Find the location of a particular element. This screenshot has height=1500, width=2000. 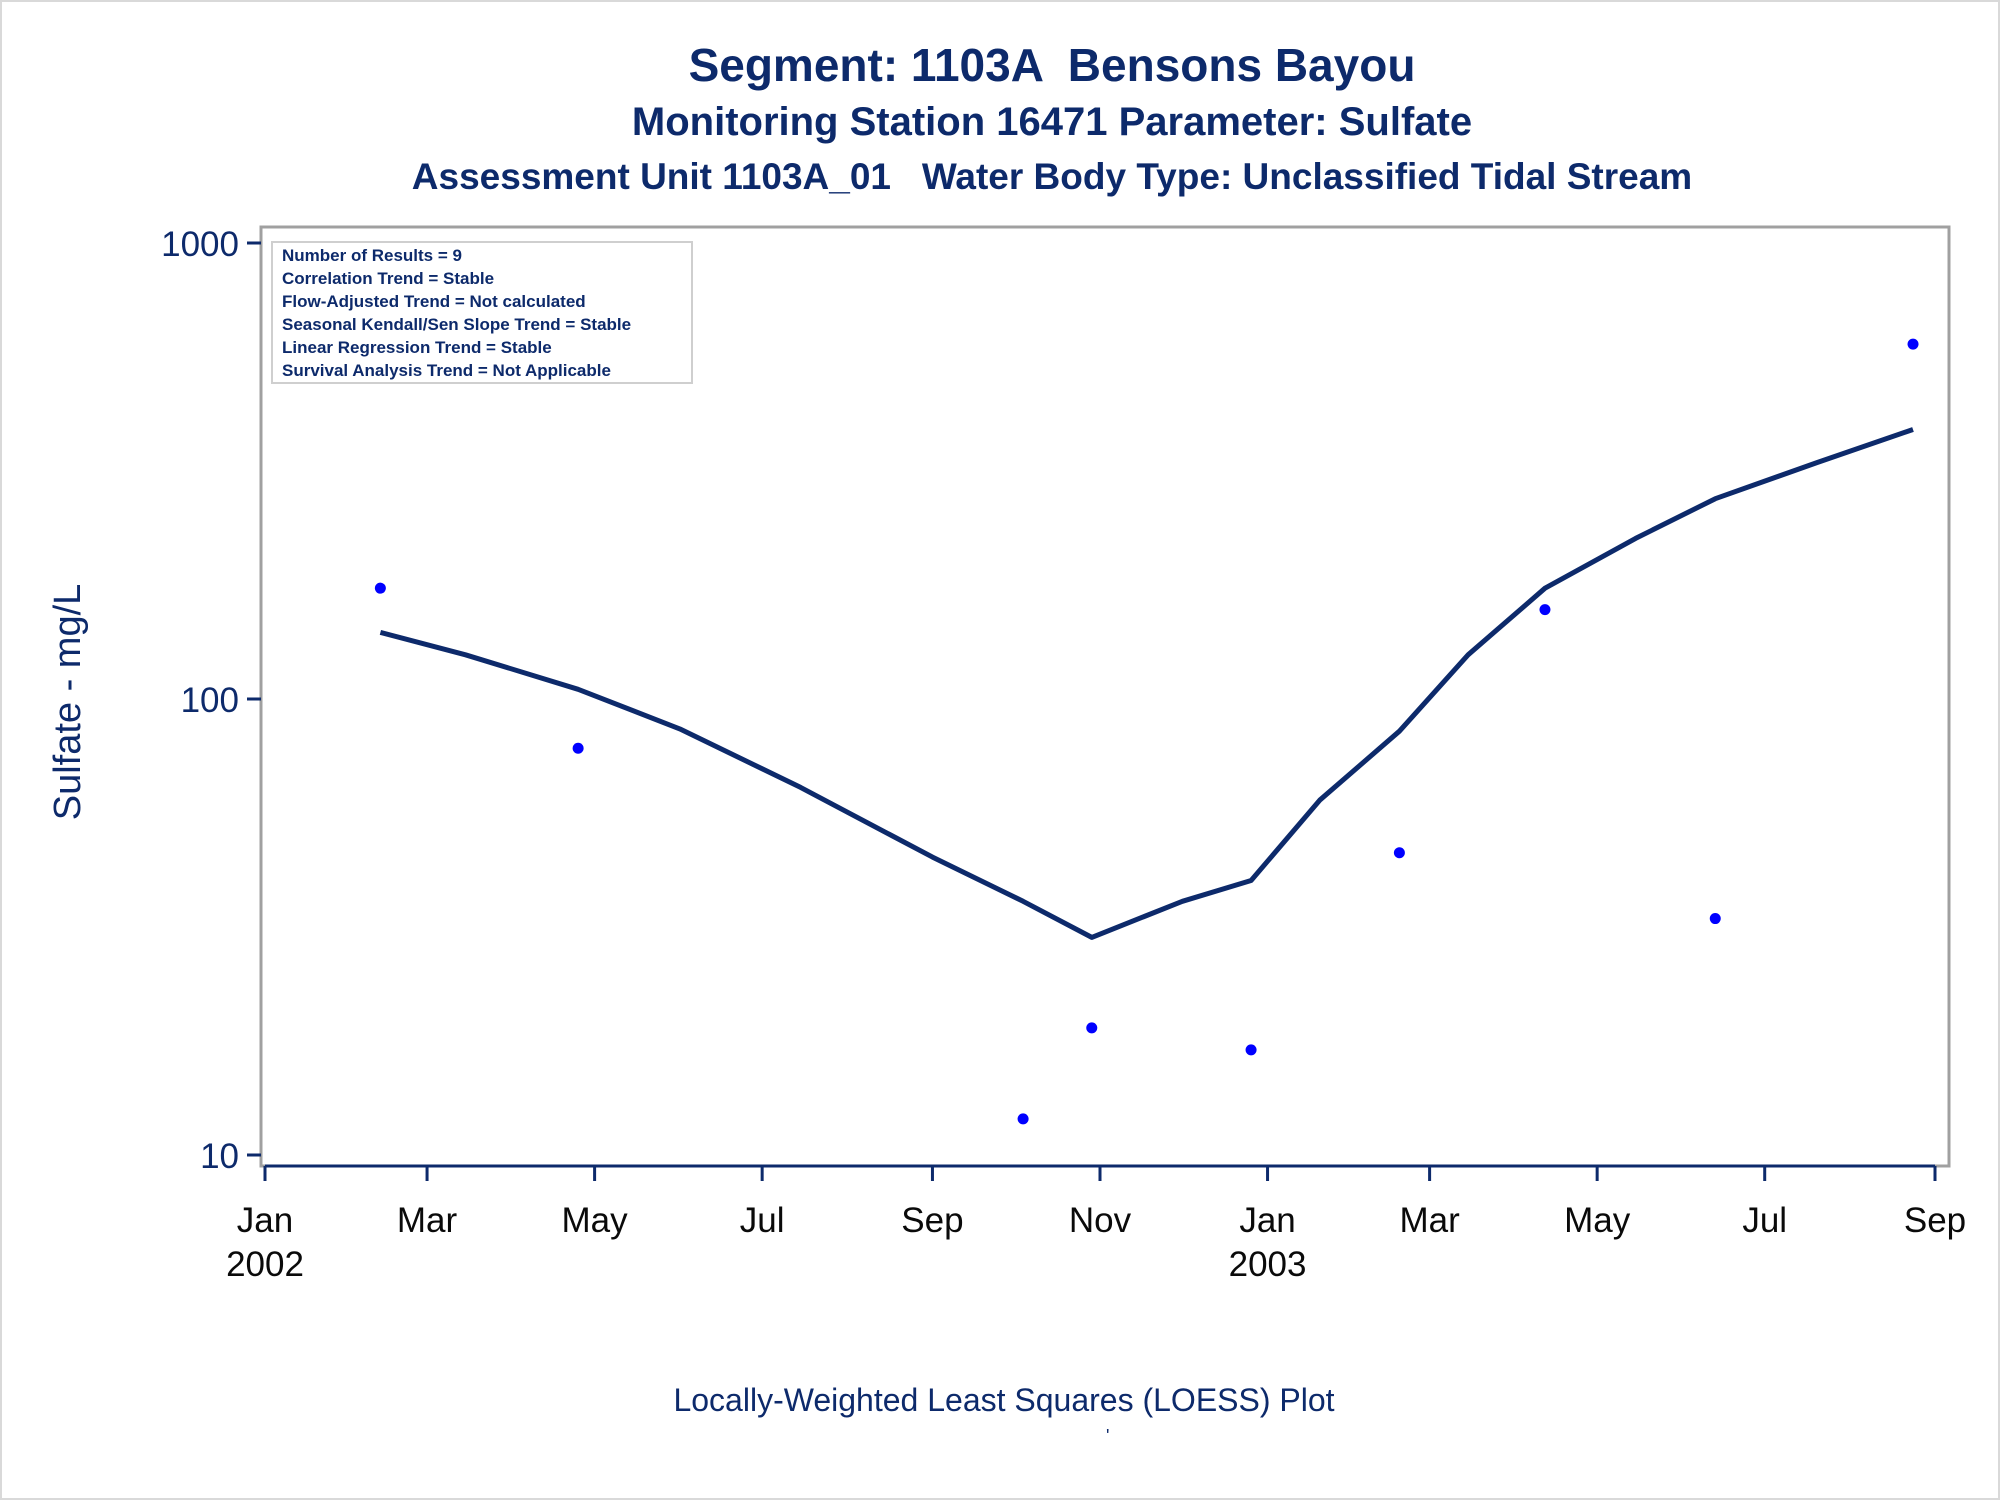

stats-line-flow-adjusted: Flow-Adjusted Trend = Not calculated is located at coordinates (434, 301).